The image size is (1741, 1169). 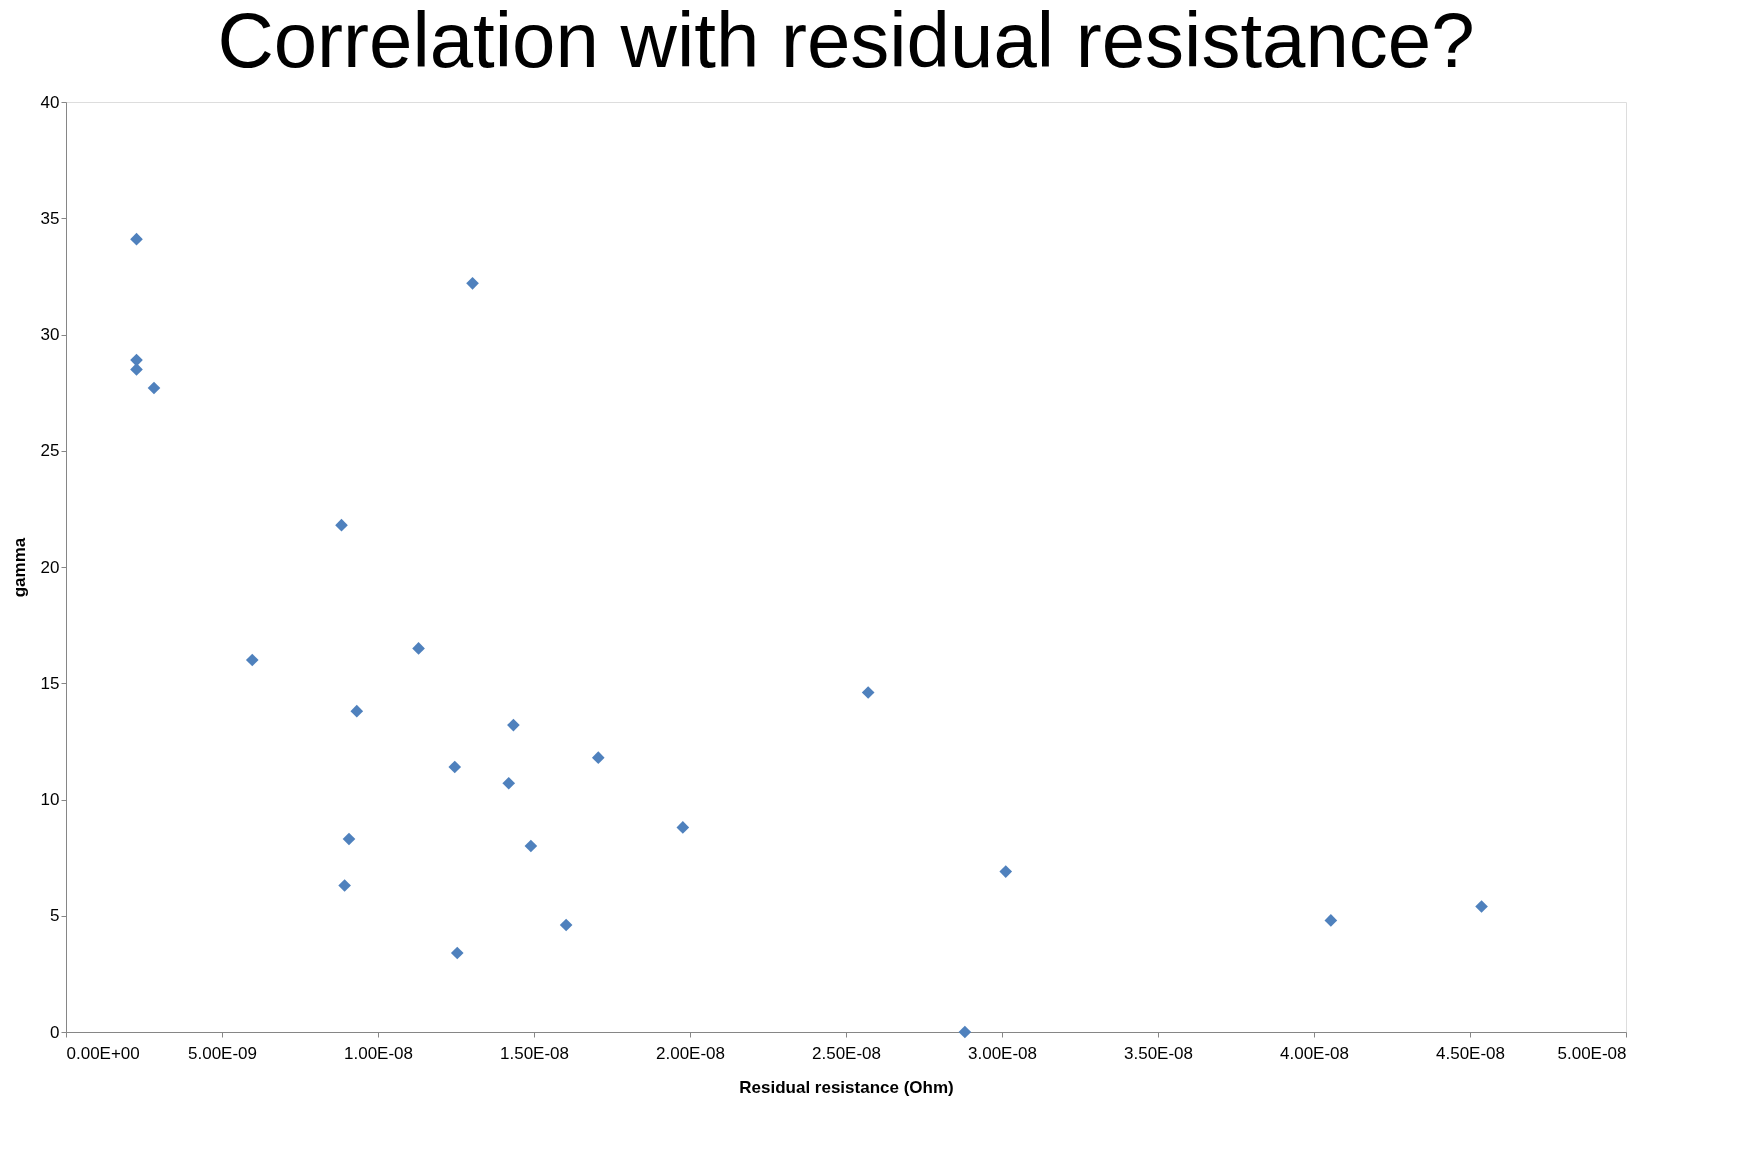 What do you see at coordinates (534, 1053) in the screenshot?
I see `x-tick-label: 1.50E-08` at bounding box center [534, 1053].